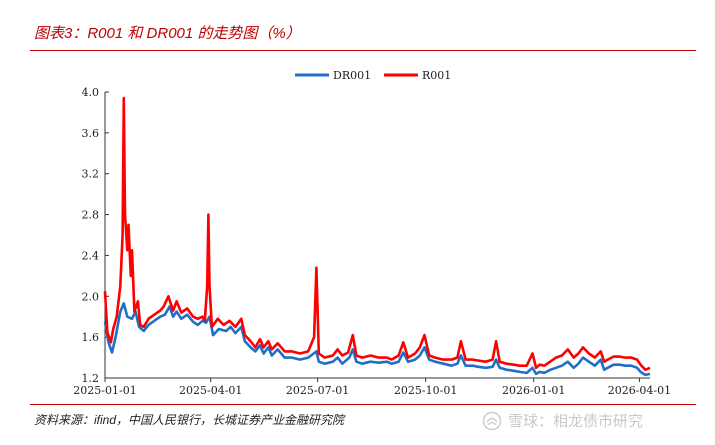  I want to click on y-tick-label: 1.6, so click(91, 337).